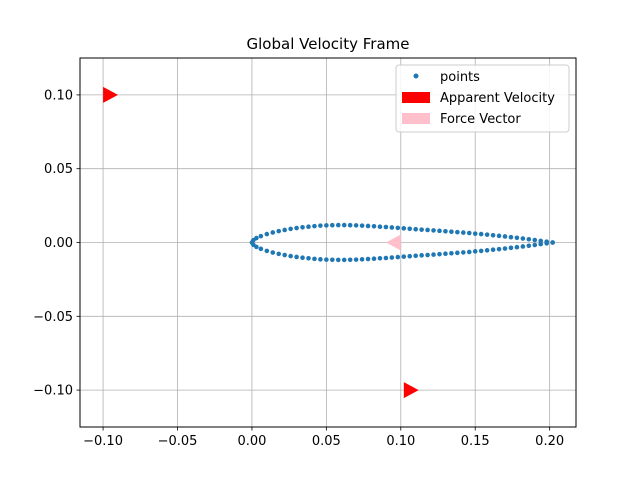  What do you see at coordinates (416, 76) in the screenshot?
I see `legend-points-marker` at bounding box center [416, 76].